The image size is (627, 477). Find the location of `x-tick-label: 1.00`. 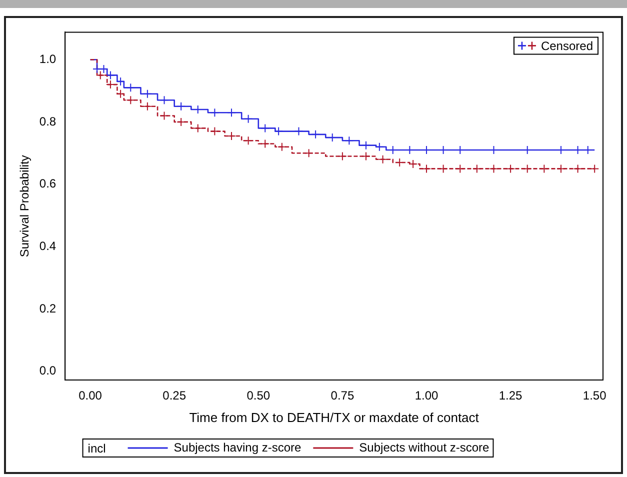

x-tick-label: 1.00 is located at coordinates (426, 395).